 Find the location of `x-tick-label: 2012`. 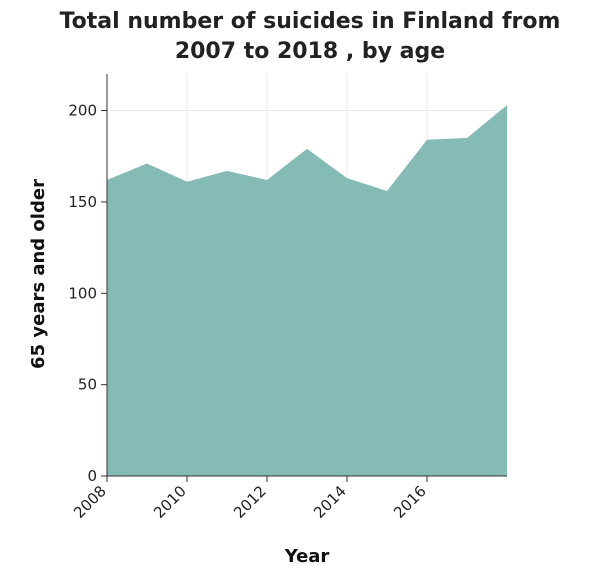

x-tick-label: 2012 is located at coordinates (250, 502).